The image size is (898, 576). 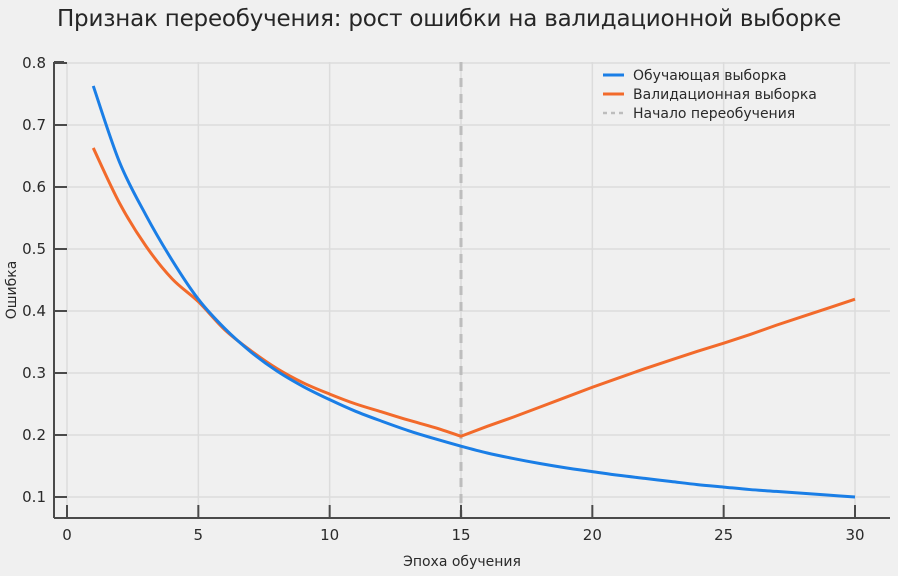 I want to click on y-tick-label: 0.4, so click(x=34, y=311).